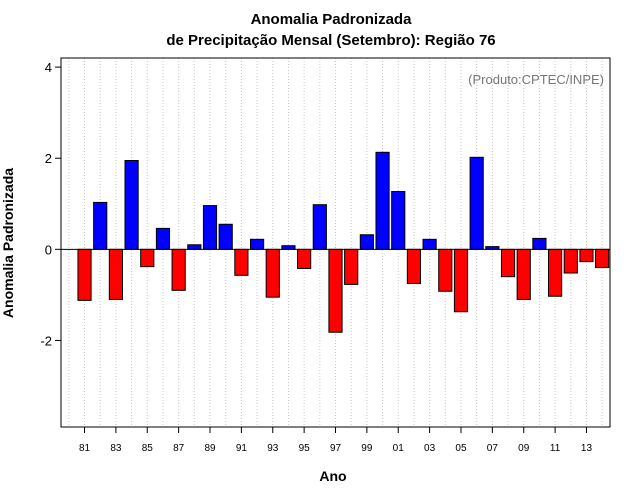 The height and width of the screenshot is (500, 640). Describe the element at coordinates (85, 448) in the screenshot. I see `x-tick-label: 81` at that location.